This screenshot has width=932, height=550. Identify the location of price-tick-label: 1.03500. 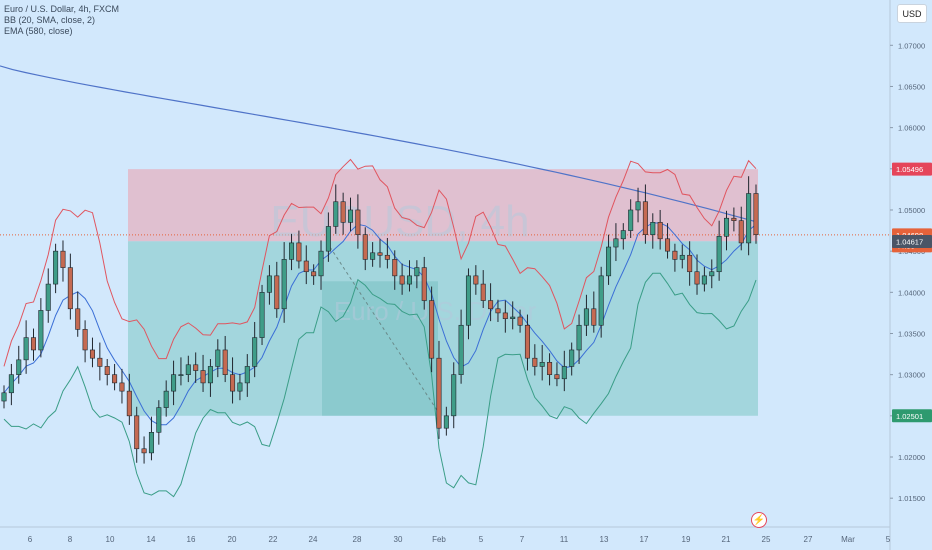
(911, 333).